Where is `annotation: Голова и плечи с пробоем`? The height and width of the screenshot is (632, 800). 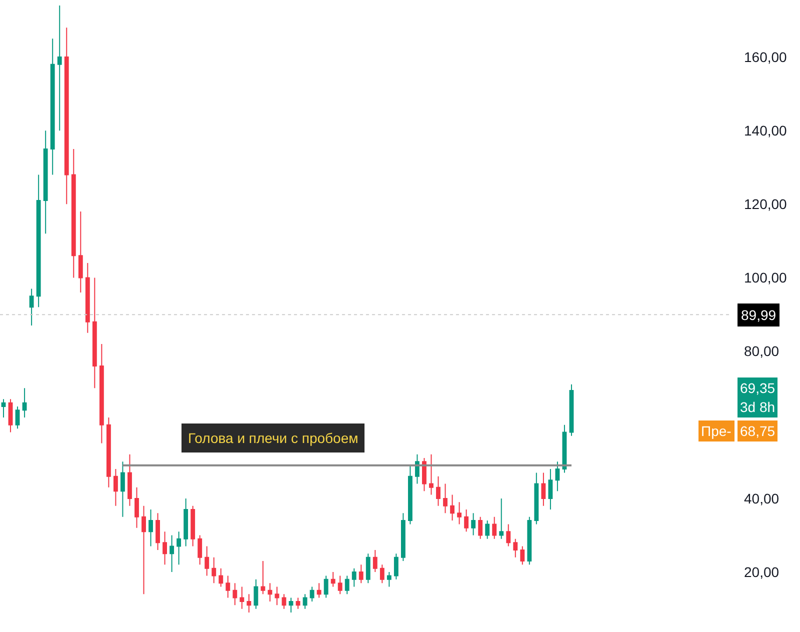
annotation: Голова и плечи с пробоем is located at coordinates (273, 438).